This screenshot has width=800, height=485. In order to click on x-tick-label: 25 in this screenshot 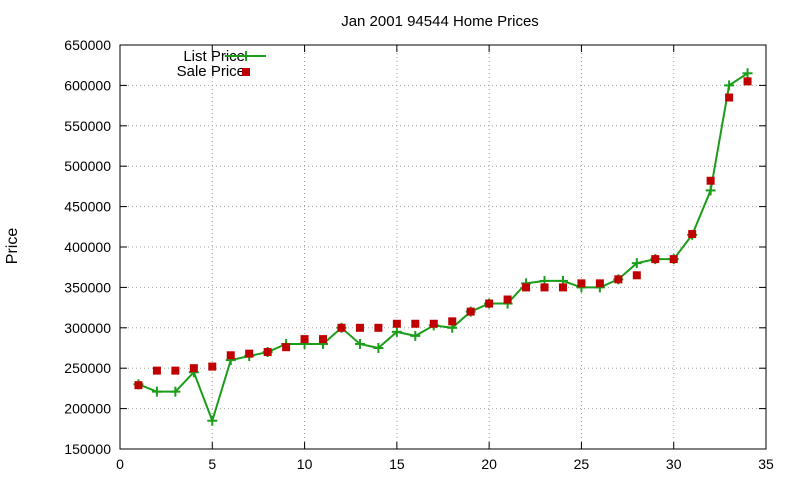, I will do `click(582, 464)`.